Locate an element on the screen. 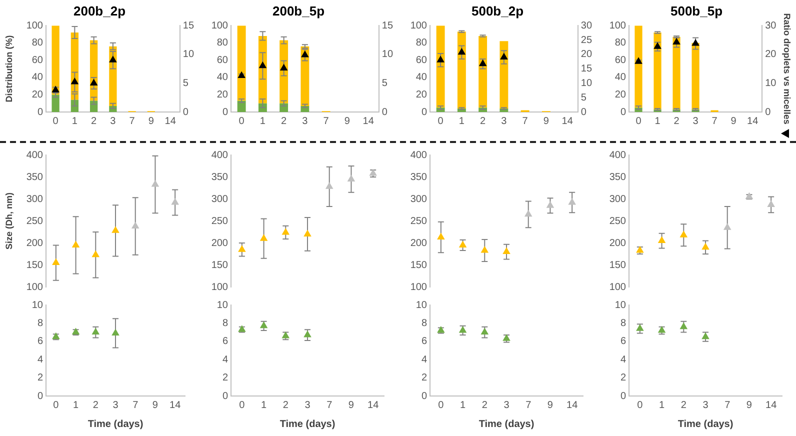 This screenshot has height=436, width=796. y-axis-title: Distribution (%) is located at coordinates (9, 68).